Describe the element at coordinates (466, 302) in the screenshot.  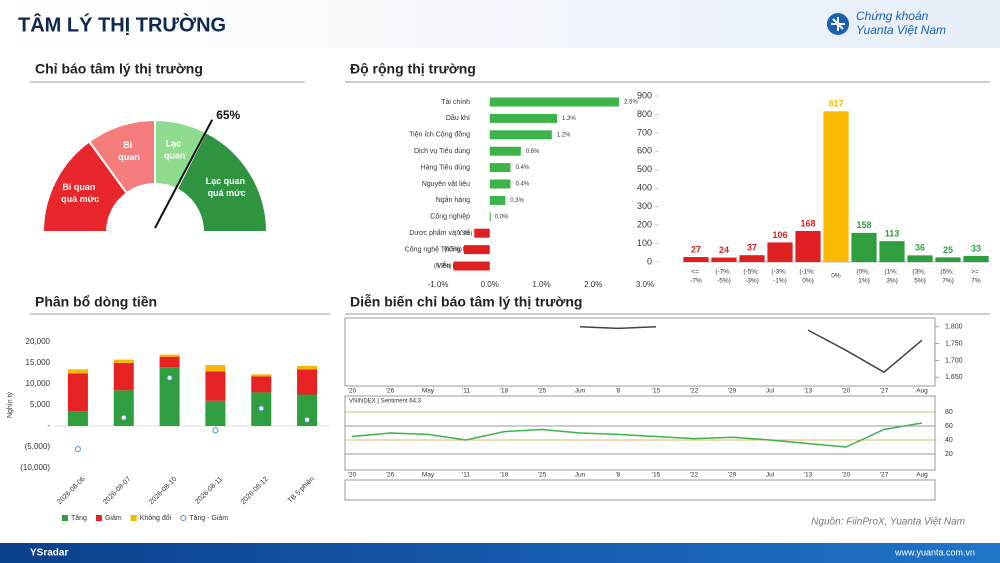
I see `section-title: Diễn biến chỉ báo tâm lý thị trường` at that location.